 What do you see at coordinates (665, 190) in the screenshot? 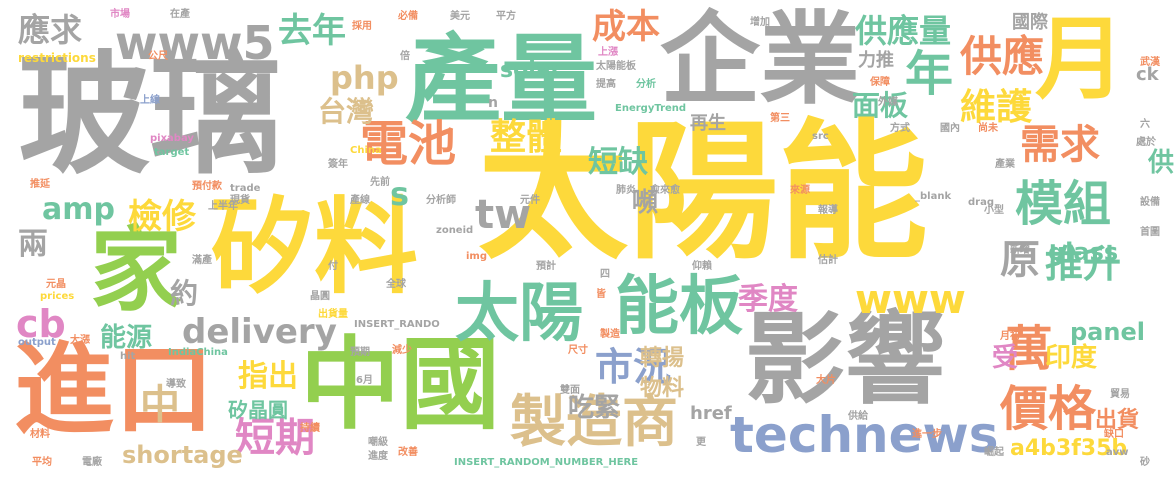
I see `word-yulaiyu: 愈來愈` at bounding box center [665, 190].